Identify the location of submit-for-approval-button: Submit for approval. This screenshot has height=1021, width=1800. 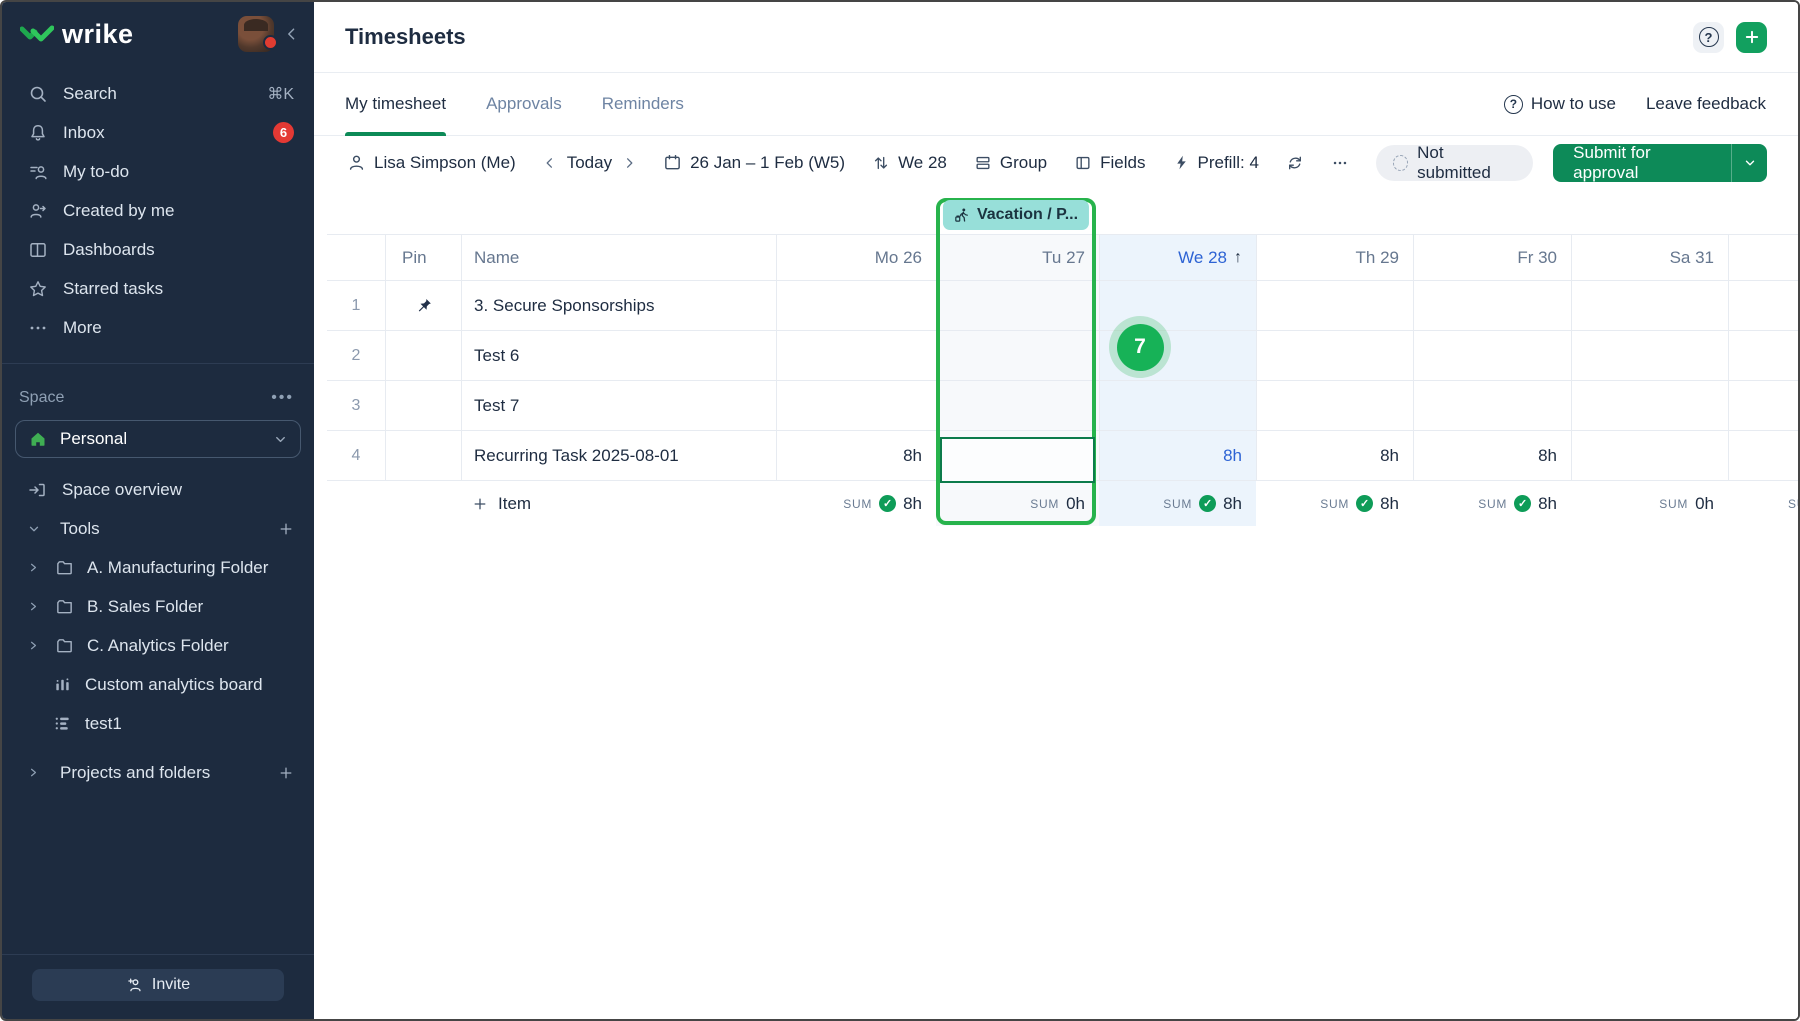
(1660, 162).